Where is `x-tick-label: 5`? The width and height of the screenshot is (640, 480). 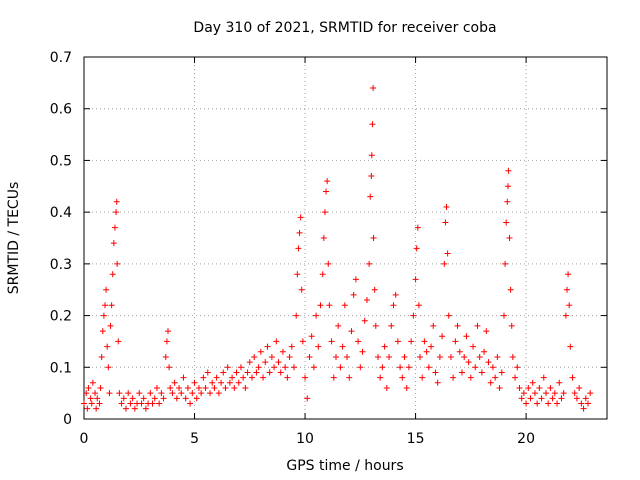 x-tick-label: 5 is located at coordinates (194, 439).